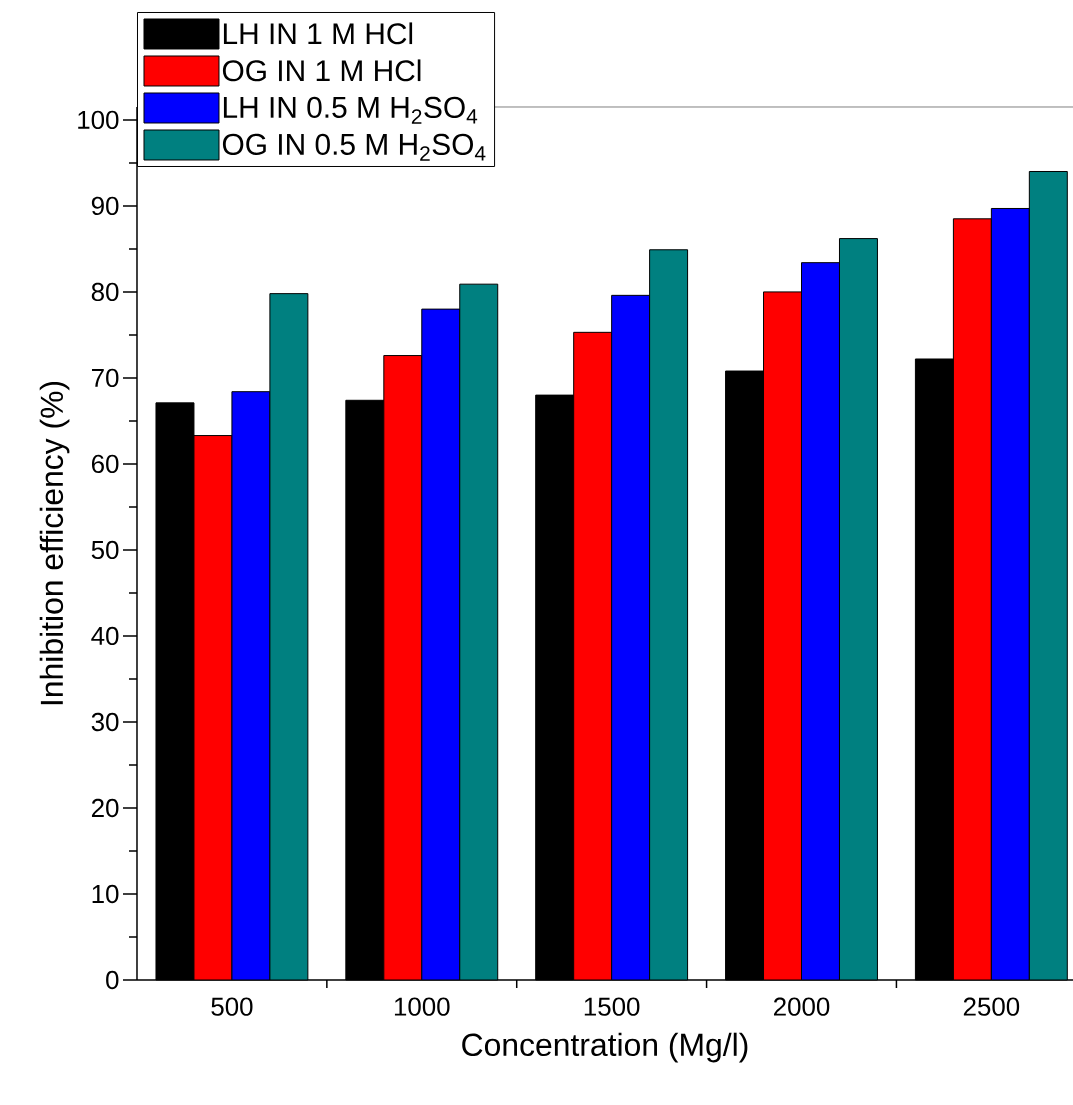 The width and height of the screenshot is (1073, 1105). What do you see at coordinates (801, 1006) in the screenshot?
I see `x-tick-label: 2000` at bounding box center [801, 1006].